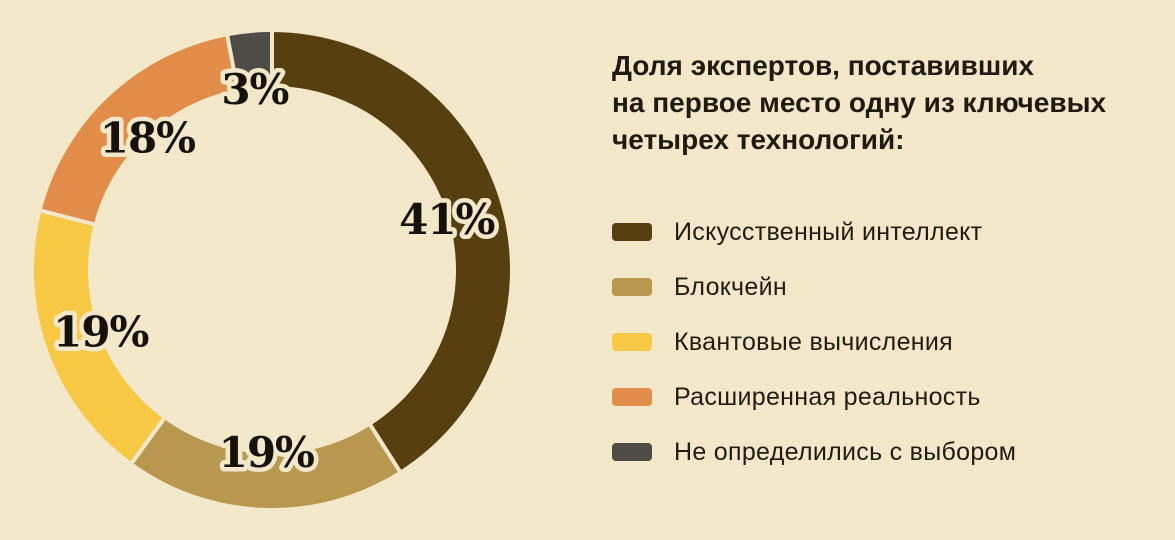  What do you see at coordinates (823, 65) in the screenshot?
I see `chart-title-line: Доля экспертов, поставивших` at bounding box center [823, 65].